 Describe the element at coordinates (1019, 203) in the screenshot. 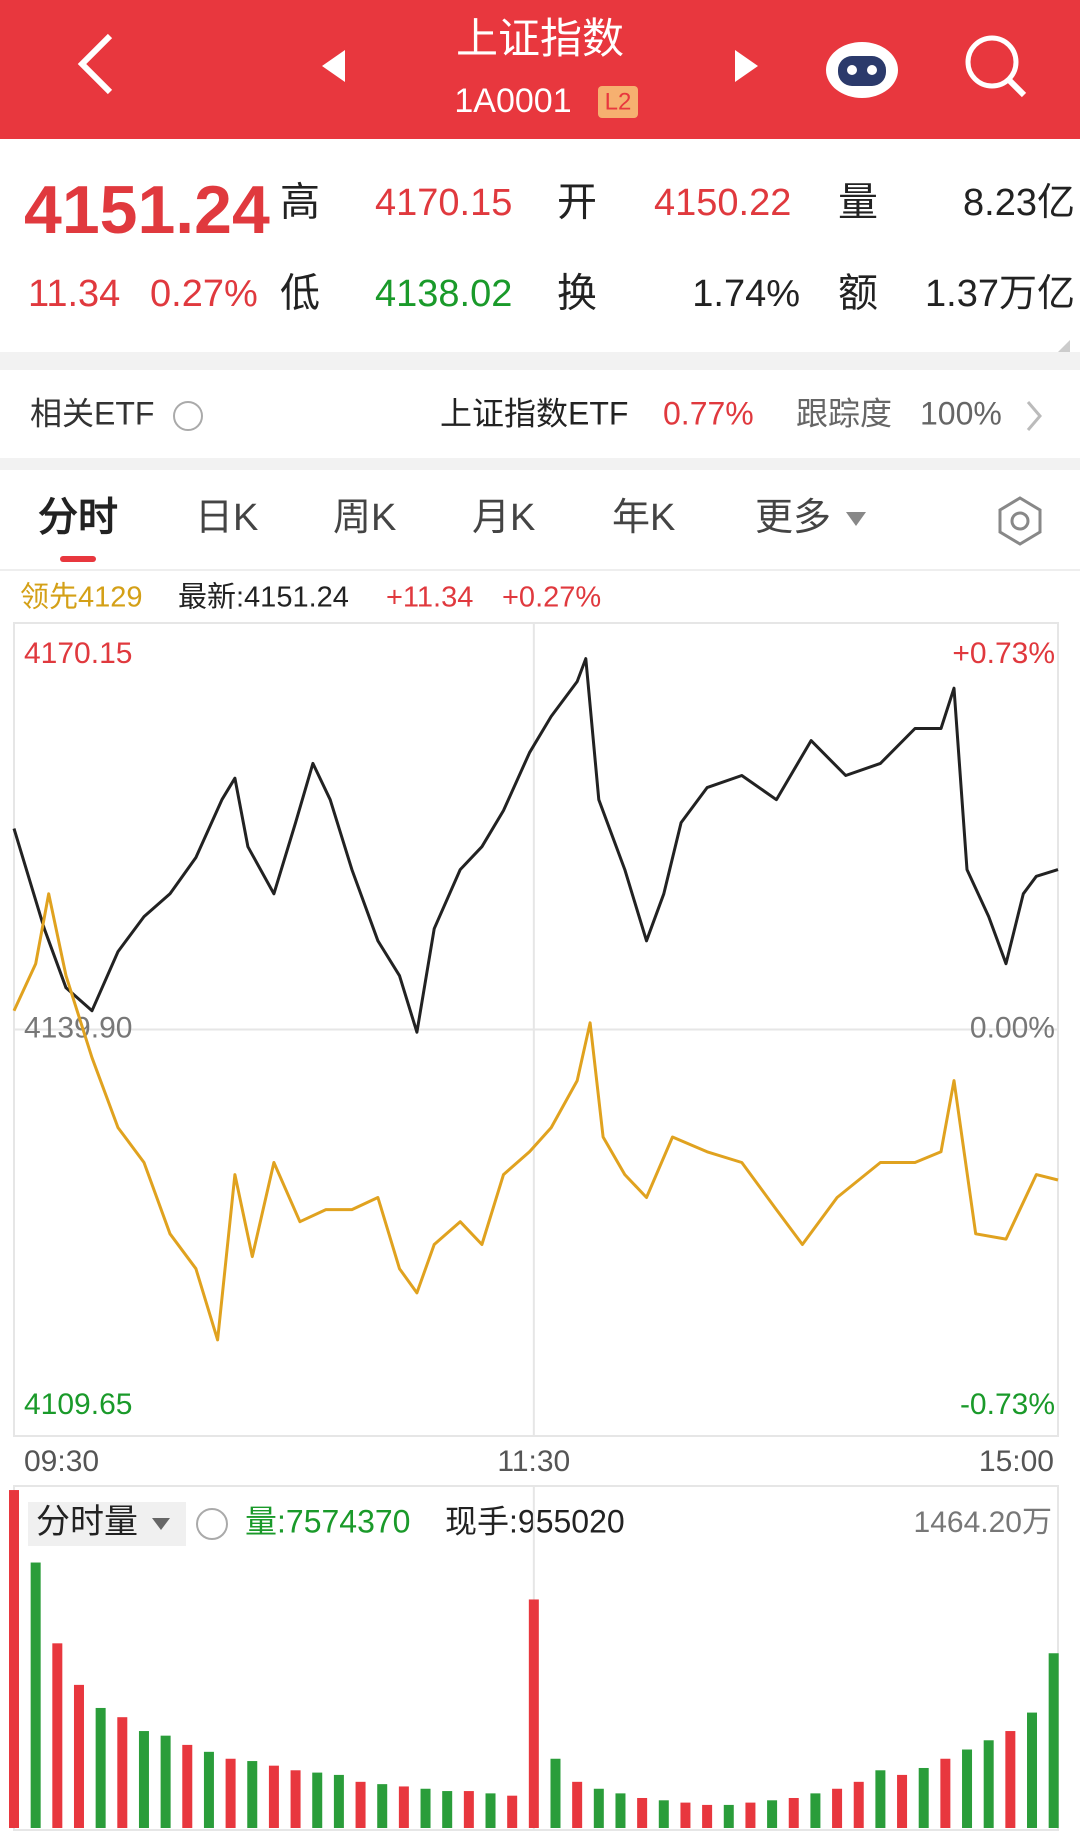

I see `stat-value: 8.23亿` at that location.